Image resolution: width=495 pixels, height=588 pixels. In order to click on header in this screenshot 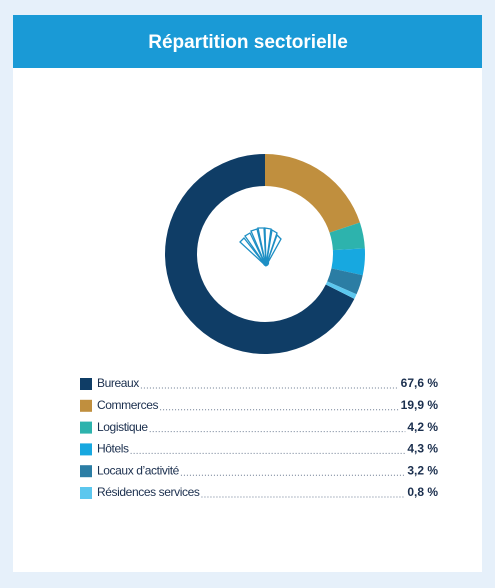, I will do `click(247, 41)`.